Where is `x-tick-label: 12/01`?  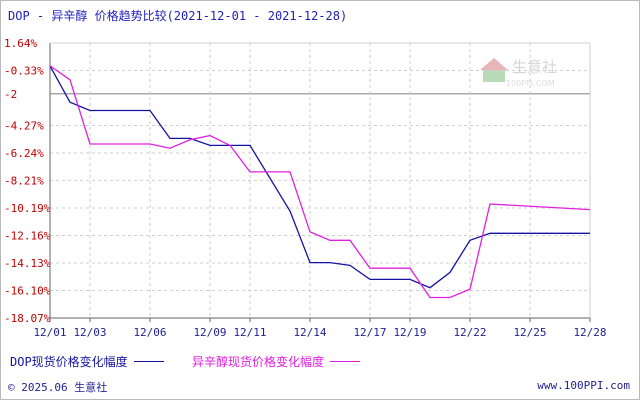 x-tick-label: 12/01 is located at coordinates (49, 332).